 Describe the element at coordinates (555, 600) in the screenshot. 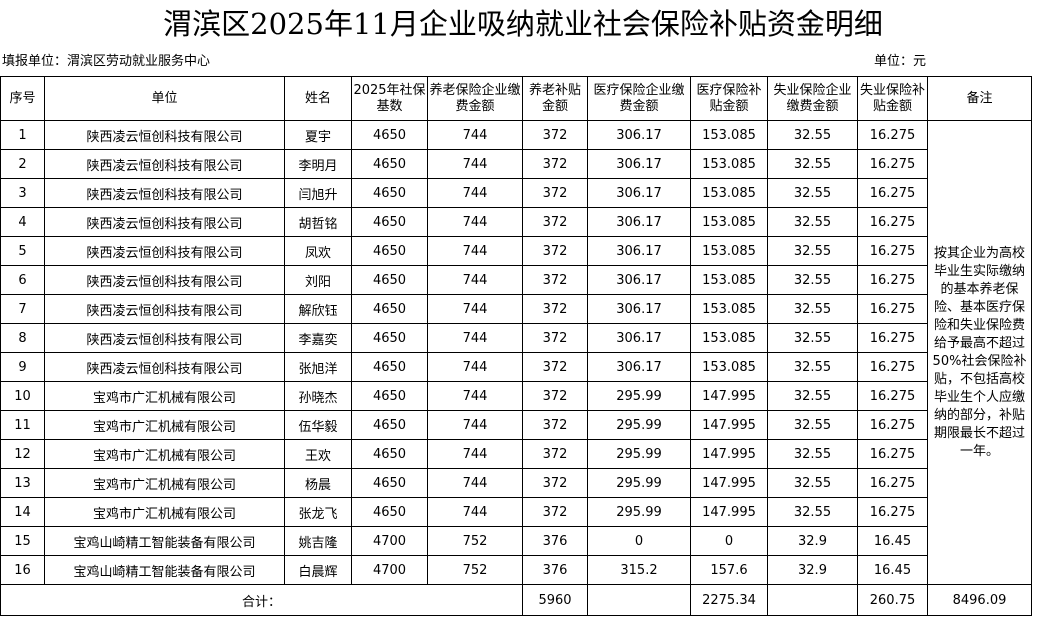

I see `total-pension-subsidy: 5960` at that location.